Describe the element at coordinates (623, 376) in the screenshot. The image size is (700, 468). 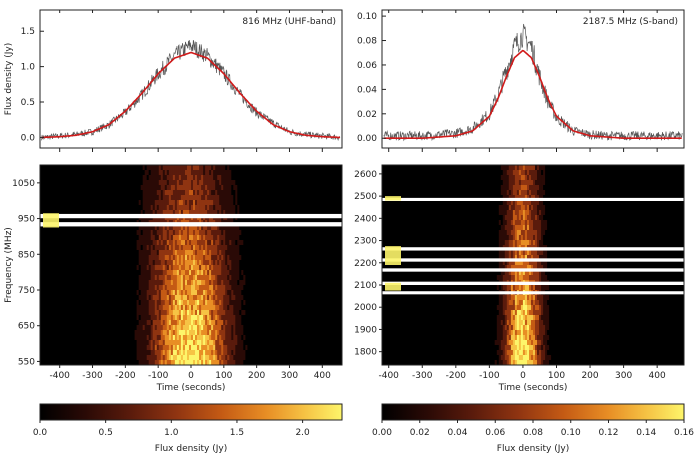
I see `x-tick-label: 300` at that location.